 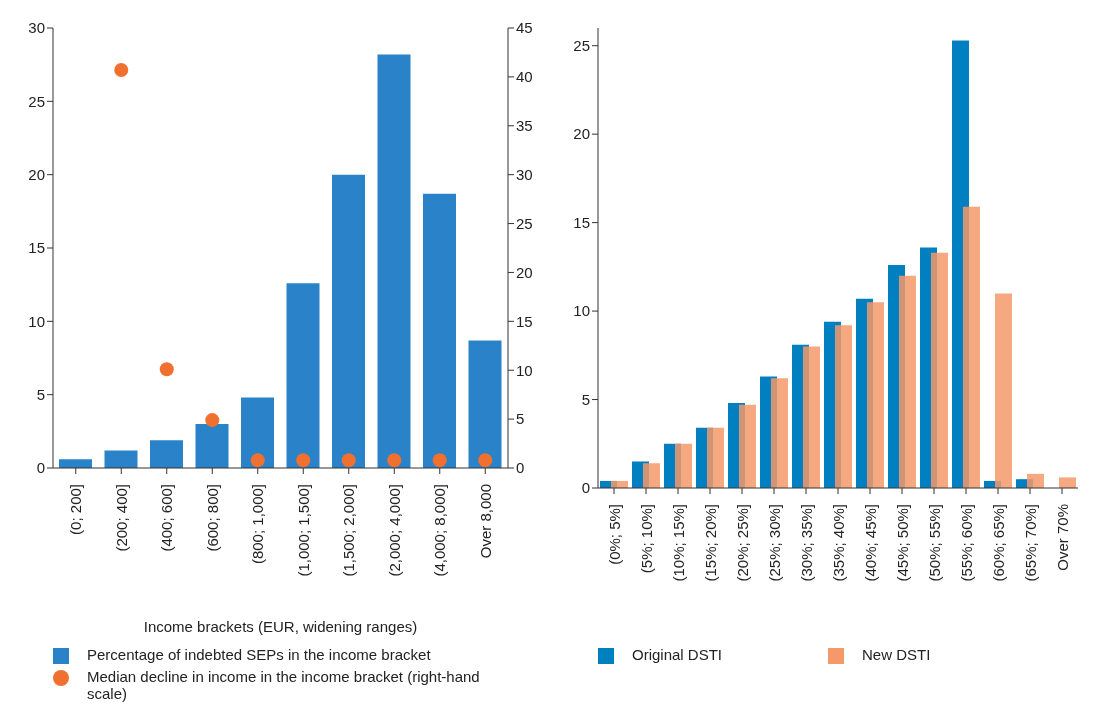 What do you see at coordinates (524, 223) in the screenshot?
I see `y2-tick-label: 25` at bounding box center [524, 223].